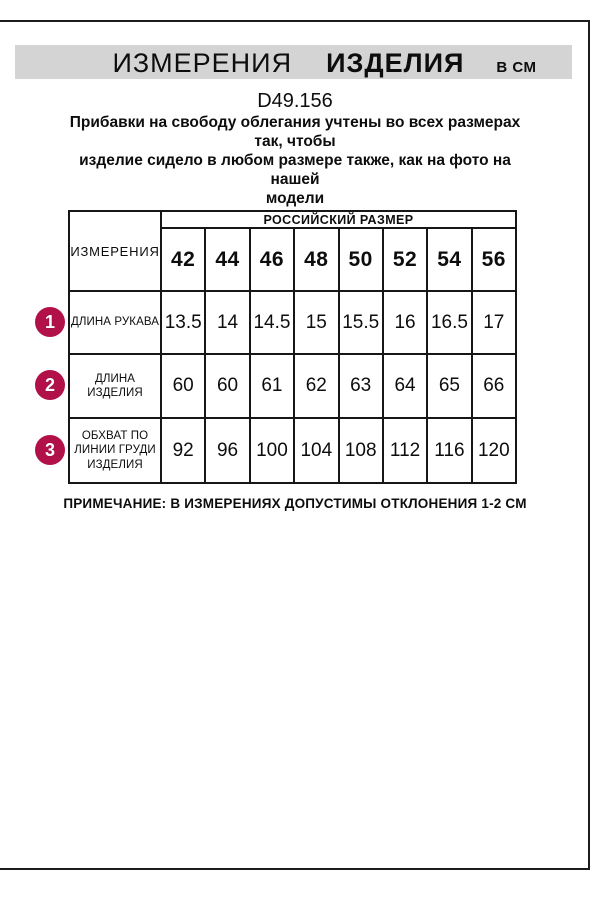 This screenshot has height=900, width=600. Describe the element at coordinates (494, 322) in the screenshot. I see `value-cell: 17` at that location.